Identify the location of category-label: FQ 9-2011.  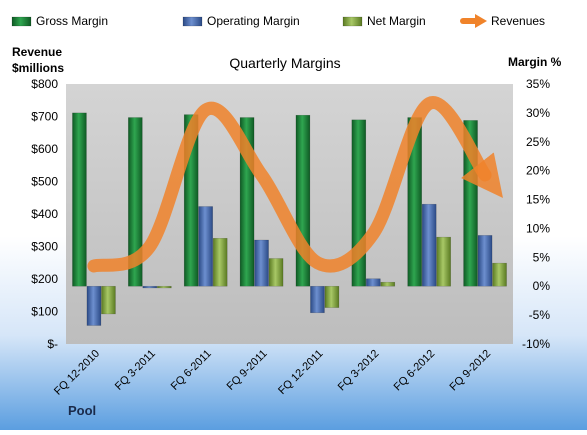
(247, 370).